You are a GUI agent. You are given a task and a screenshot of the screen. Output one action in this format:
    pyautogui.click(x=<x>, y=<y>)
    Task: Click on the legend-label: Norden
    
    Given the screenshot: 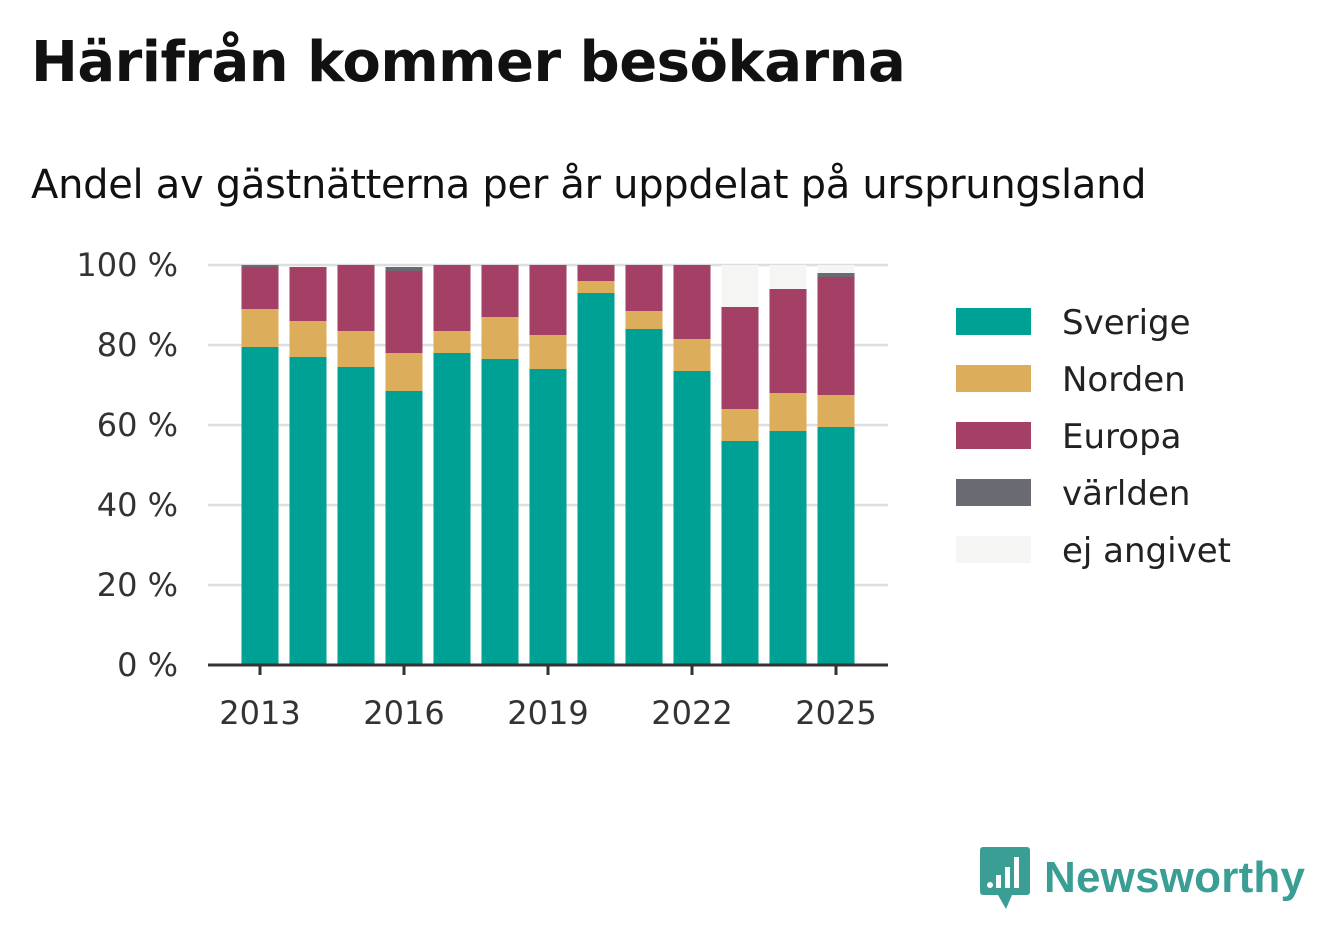 What is the action you would take?
    pyautogui.click(x=1124, y=380)
    